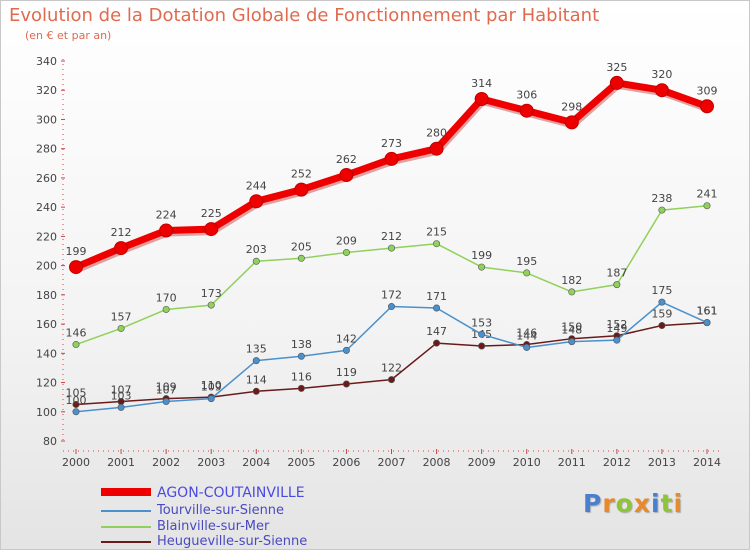  I want to click on legend-label: AGON-COUTAINVILLE, so click(231, 493).